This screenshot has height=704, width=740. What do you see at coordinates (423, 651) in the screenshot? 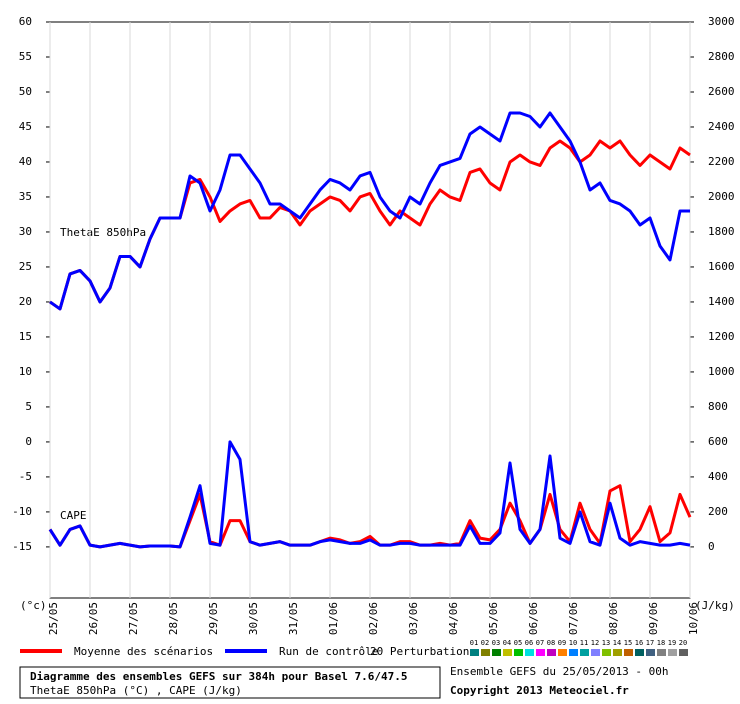
I see `perturbation-label: 20 Perturbations` at bounding box center [423, 651].